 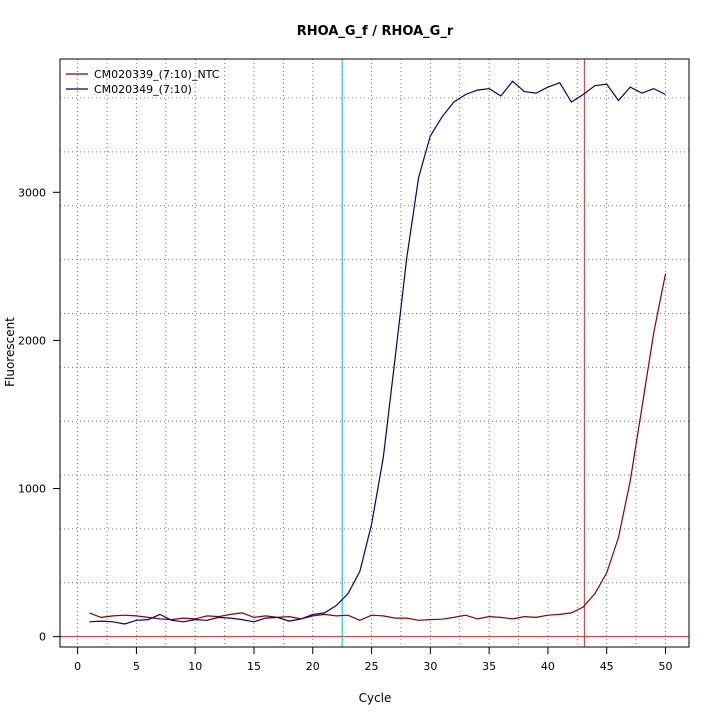 I want to click on x-tick-label: 5, so click(x=136, y=666).